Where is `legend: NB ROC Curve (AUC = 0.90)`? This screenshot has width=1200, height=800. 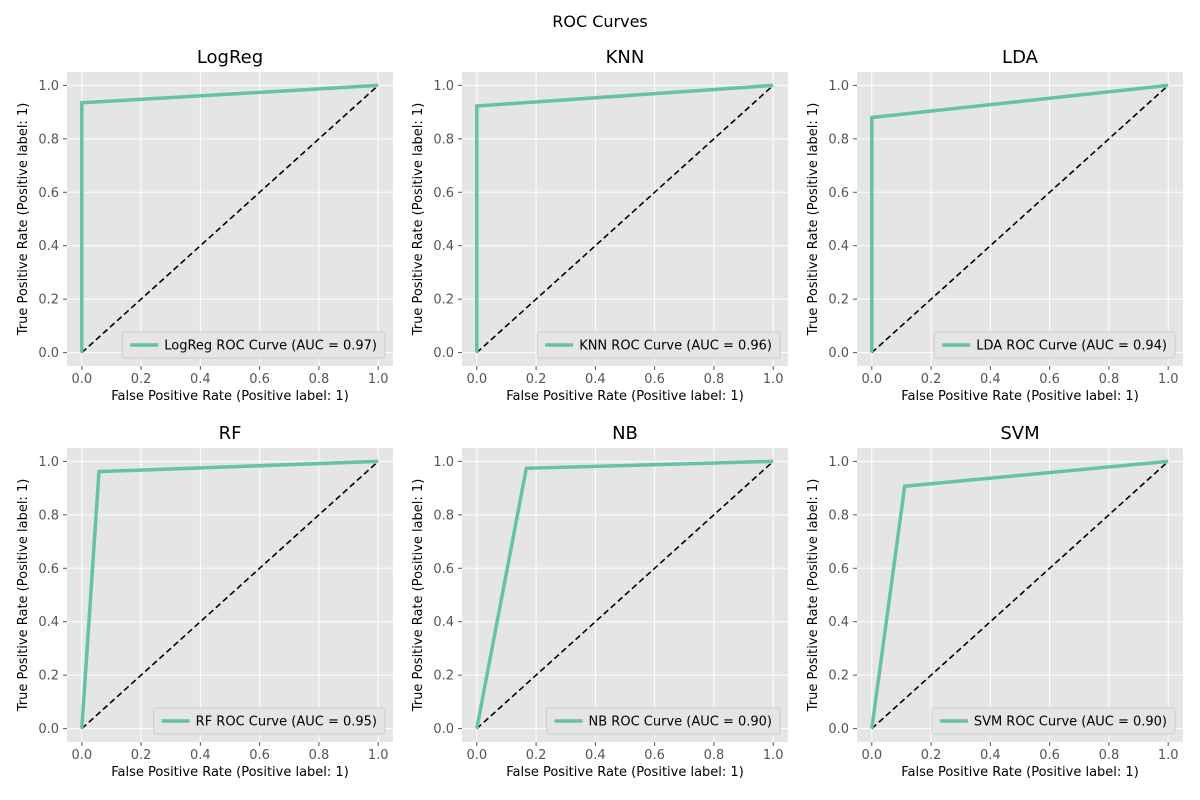
legend: NB ROC Curve (AUC = 0.90) is located at coordinates (663, 721).